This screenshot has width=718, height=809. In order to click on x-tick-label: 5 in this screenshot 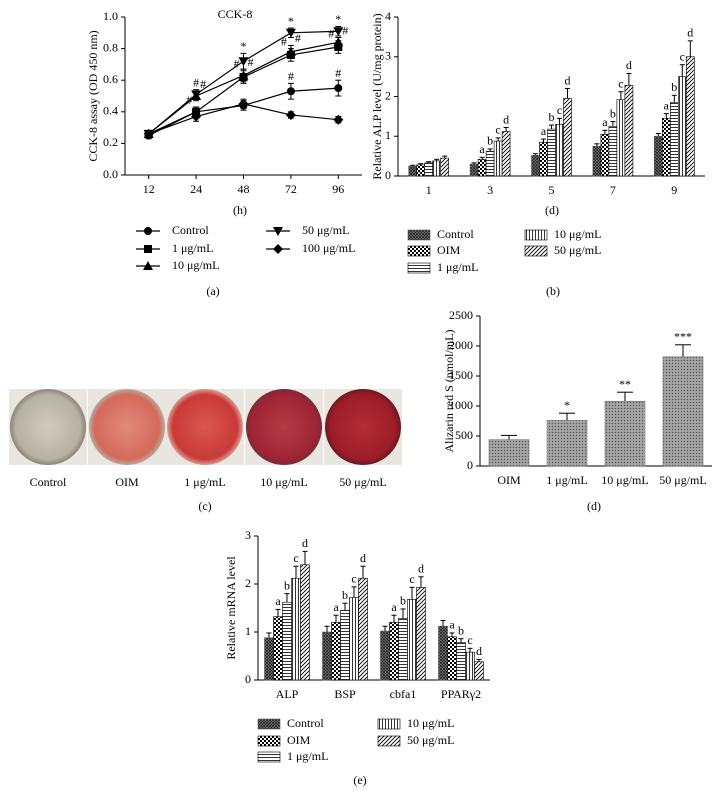, I will do `click(552, 190)`.